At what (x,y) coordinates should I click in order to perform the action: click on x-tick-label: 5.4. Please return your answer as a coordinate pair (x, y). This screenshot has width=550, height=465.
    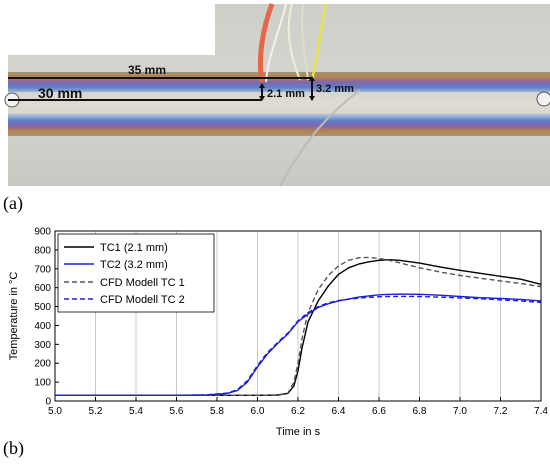
    Looking at the image, I should click on (136, 411).